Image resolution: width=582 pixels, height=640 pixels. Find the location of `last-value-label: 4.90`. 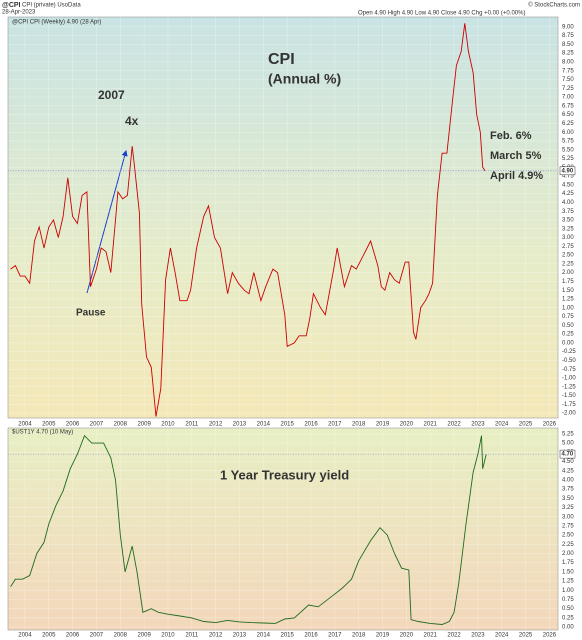

last-value-label: 4.90 is located at coordinates (568, 171).